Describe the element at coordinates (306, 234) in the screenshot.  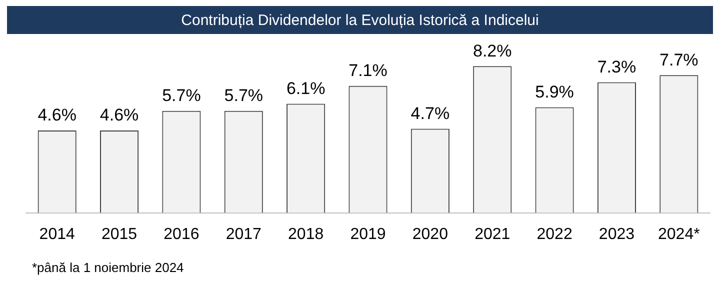
I see `x-tick-label: 2018` at that location.